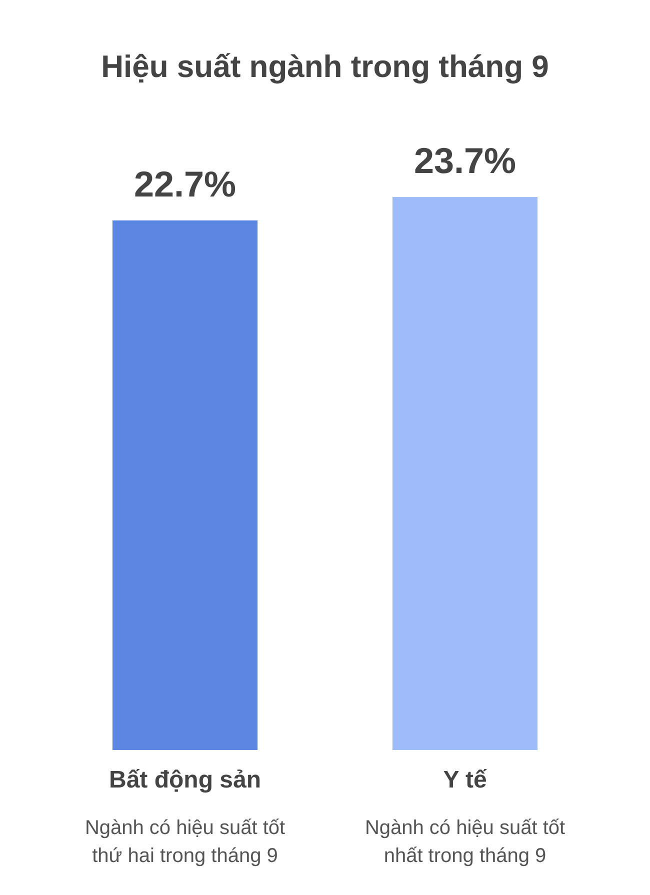 The width and height of the screenshot is (650, 895). I want to click on chart-title: Hiệu suất ngành trong tháng 9, so click(325, 66).